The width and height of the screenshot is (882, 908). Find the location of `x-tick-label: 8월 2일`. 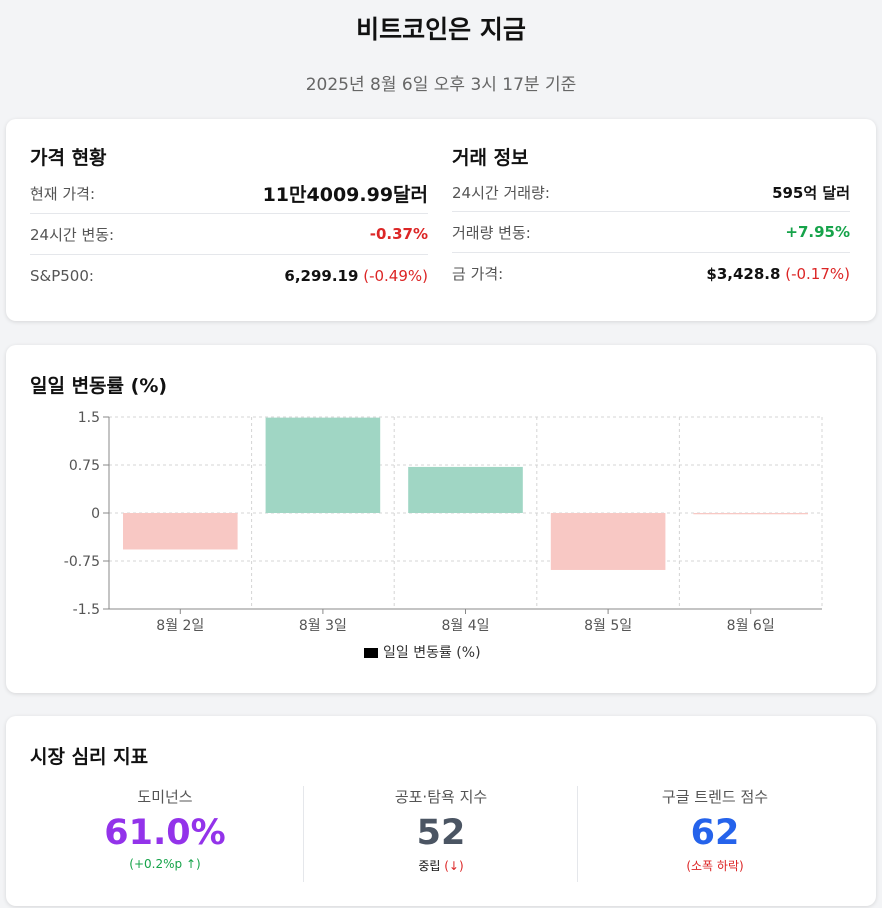

x-tick-label: 8월 2일 is located at coordinates (180, 626).